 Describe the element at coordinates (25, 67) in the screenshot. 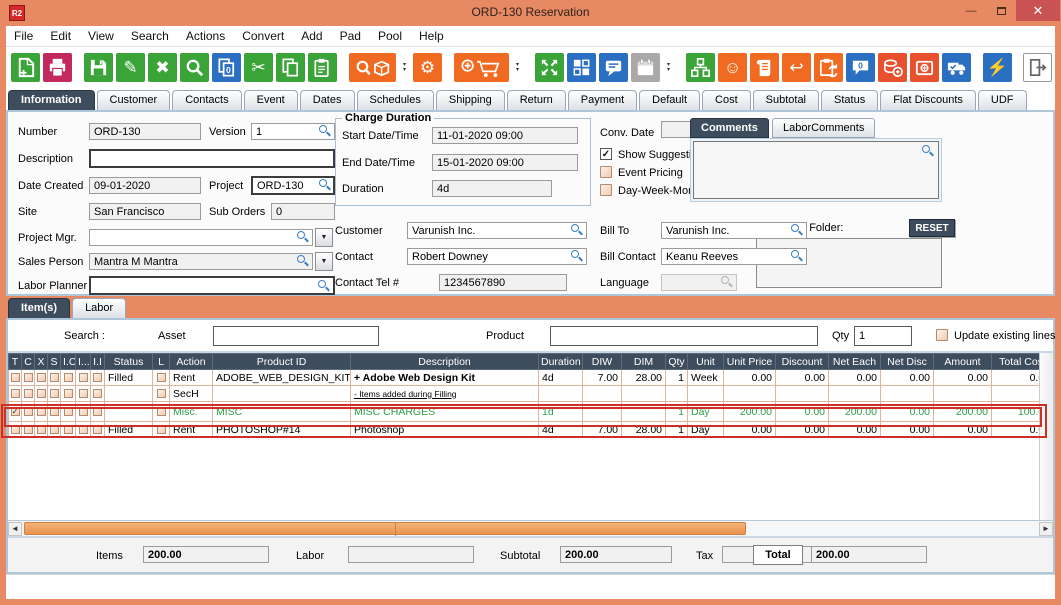

I see `new-document-icon` at that location.